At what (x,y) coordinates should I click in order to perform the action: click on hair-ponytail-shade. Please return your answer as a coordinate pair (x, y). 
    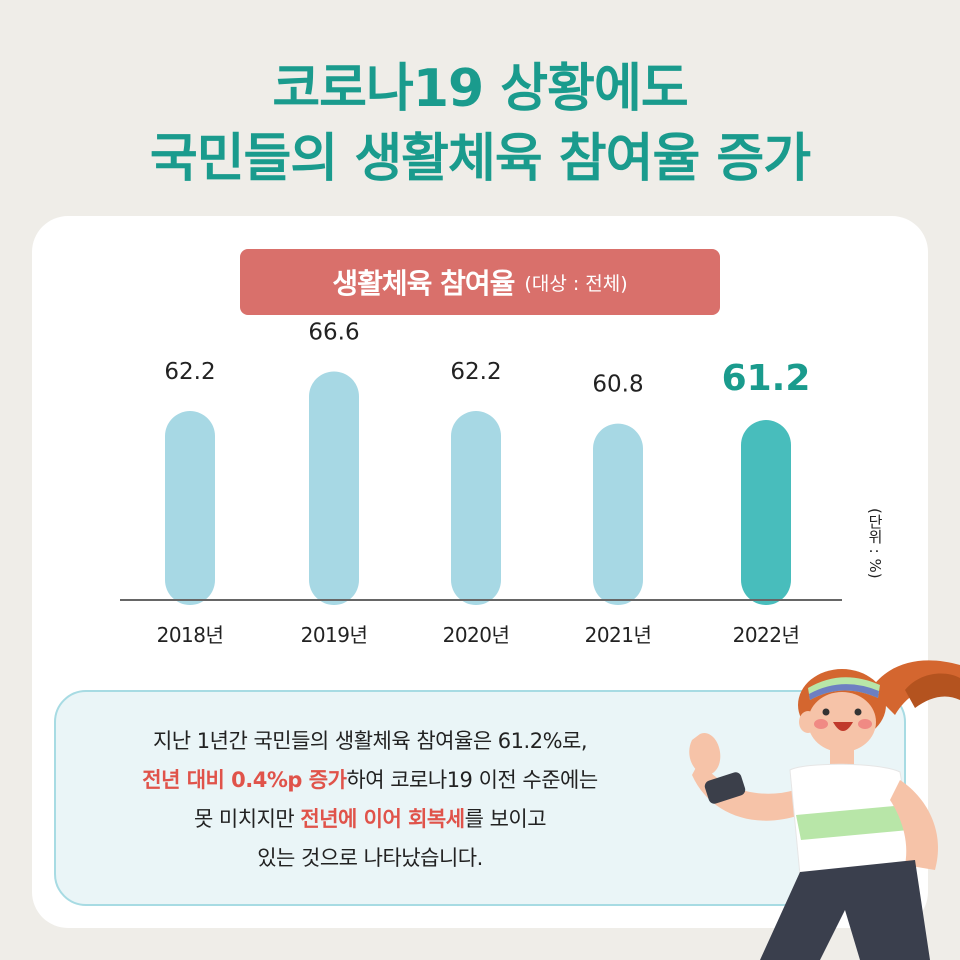
    Looking at the image, I should click on (932, 690).